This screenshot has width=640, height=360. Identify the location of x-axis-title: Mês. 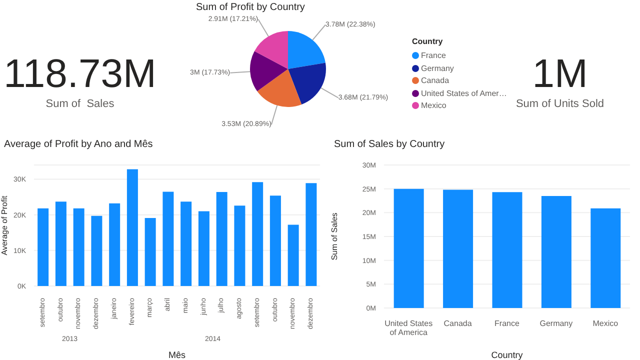
(177, 355).